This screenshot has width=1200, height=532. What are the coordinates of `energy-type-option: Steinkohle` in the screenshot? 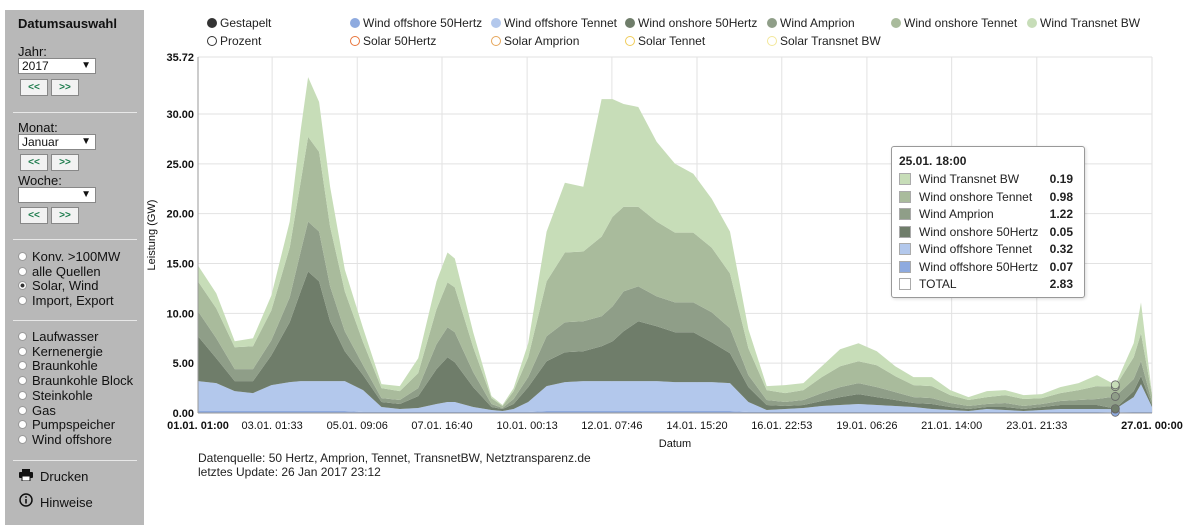 It's located at (55, 395).